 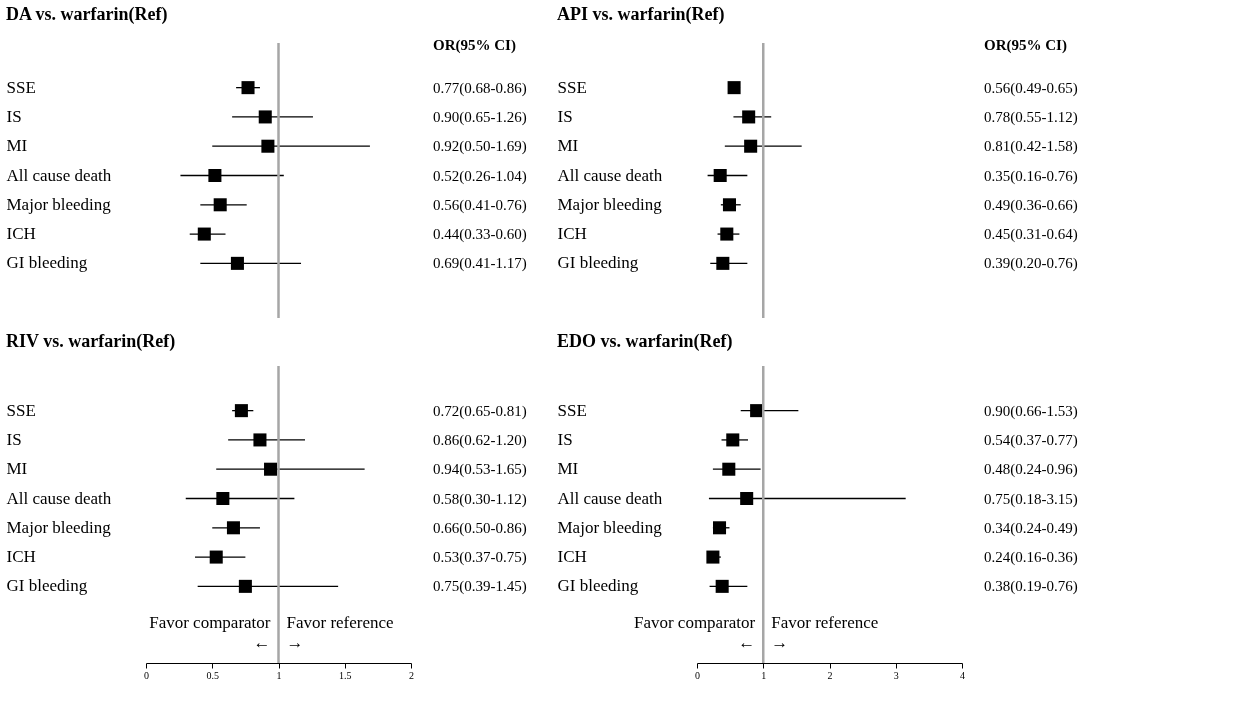 What do you see at coordinates (480, 470) in the screenshot?
I see `data-label: 0.94(0.53-1.65)` at bounding box center [480, 470].